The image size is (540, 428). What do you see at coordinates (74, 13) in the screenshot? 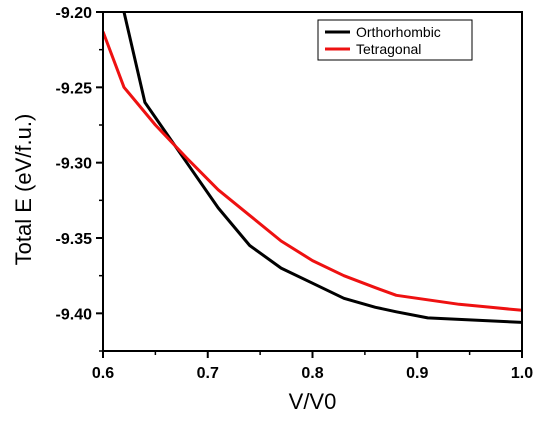
I see `y-tick-label: -9.20` at bounding box center [74, 13].